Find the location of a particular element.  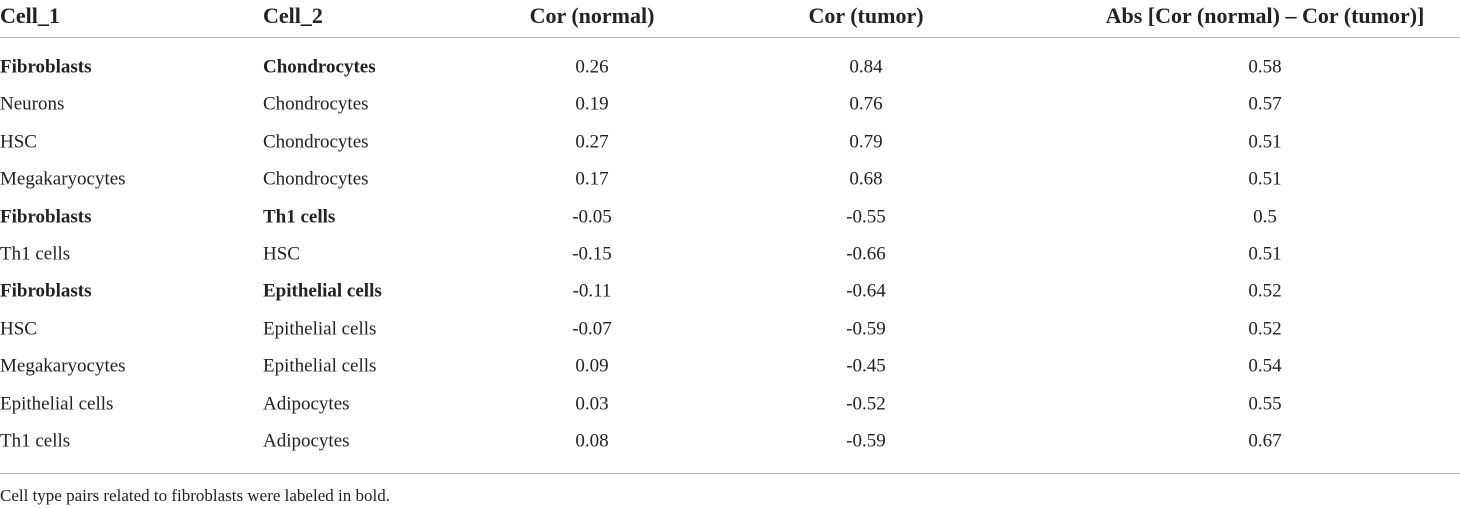

column-header: Cor (normal) is located at coordinates (592, 15).